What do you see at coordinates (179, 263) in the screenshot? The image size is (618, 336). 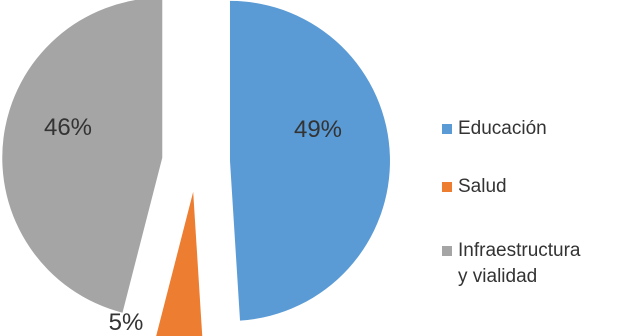 I see `pie-slice-salud` at bounding box center [179, 263].